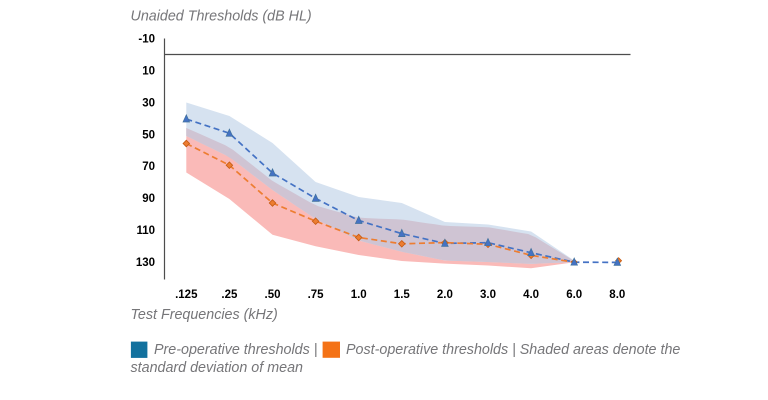 The width and height of the screenshot is (768, 400). Describe the element at coordinates (148, 72) in the screenshot. I see `svg-text: 10` at that location.